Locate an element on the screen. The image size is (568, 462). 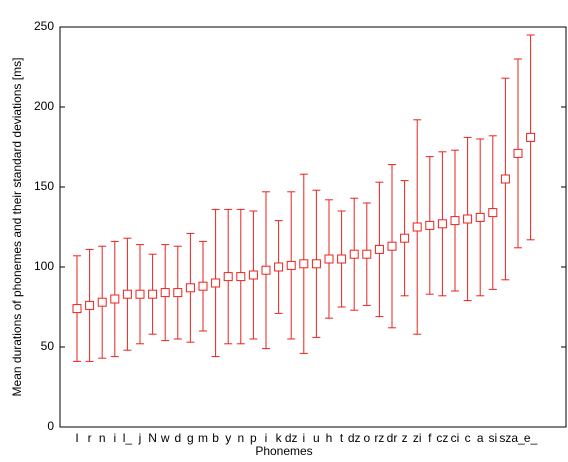
x-tick-label: c is located at coordinates (468, 438).